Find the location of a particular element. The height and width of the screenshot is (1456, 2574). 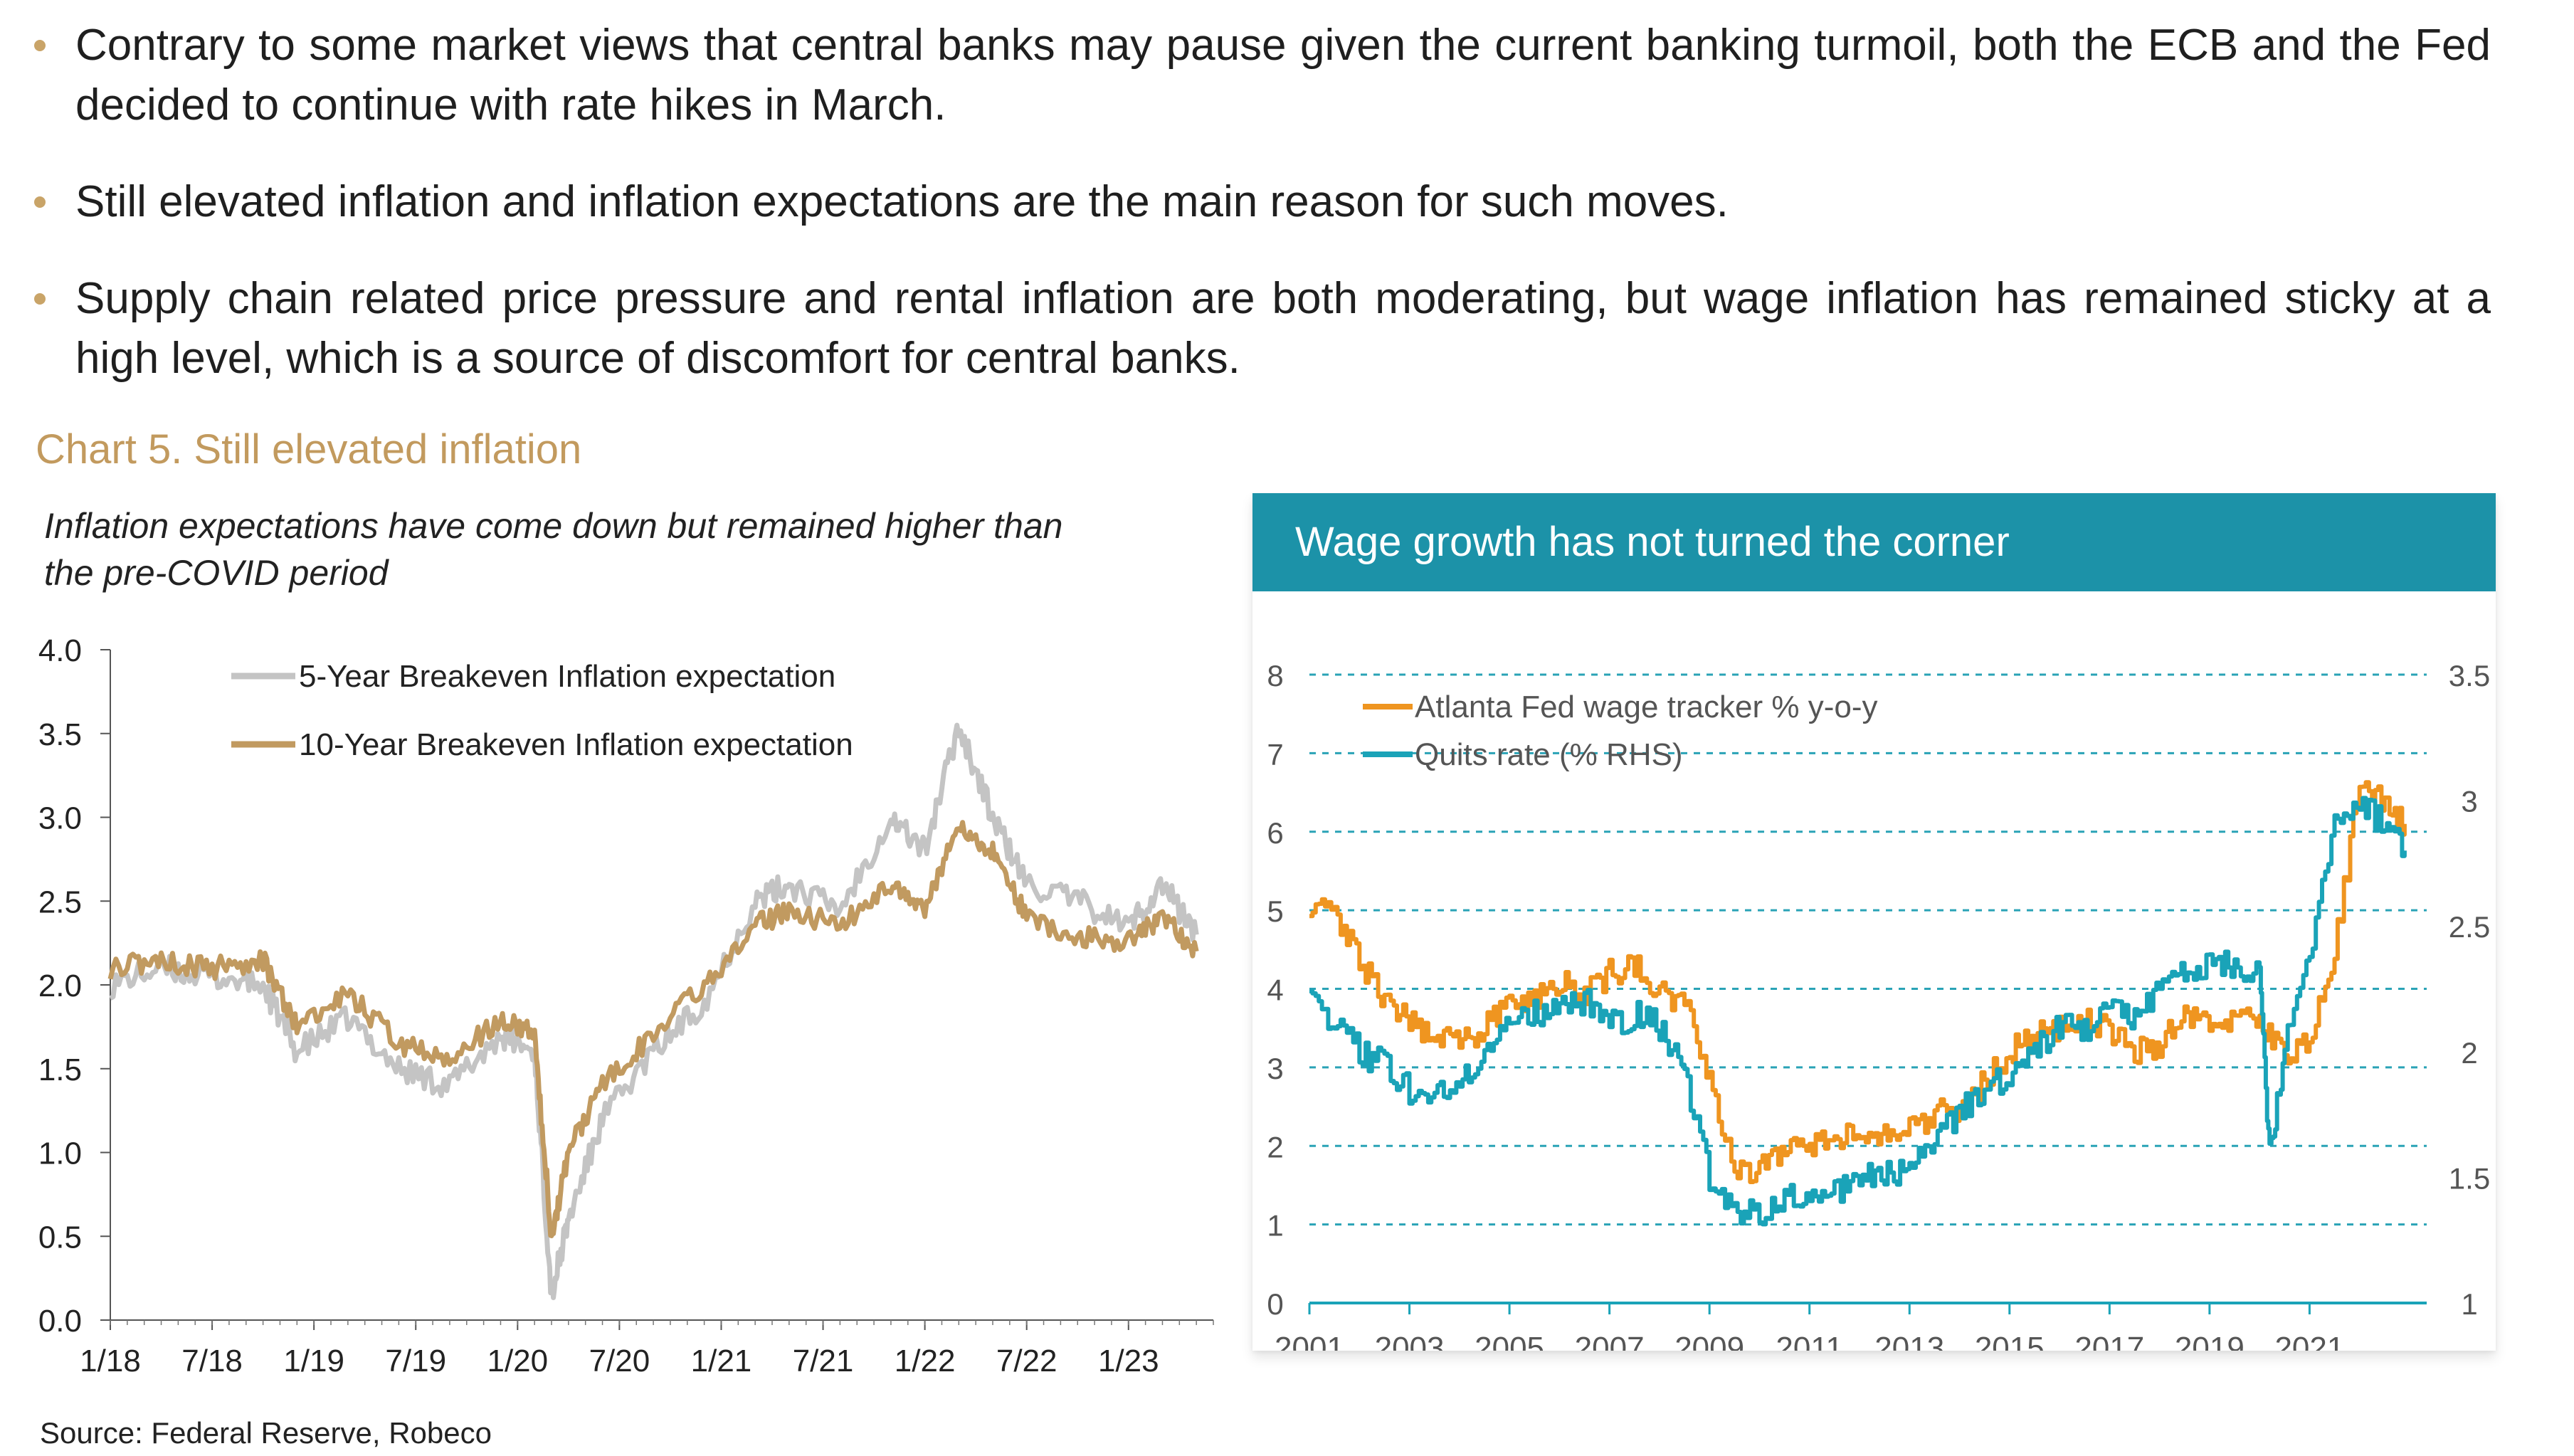

quits-rate-line is located at coordinates (1858, 1011).